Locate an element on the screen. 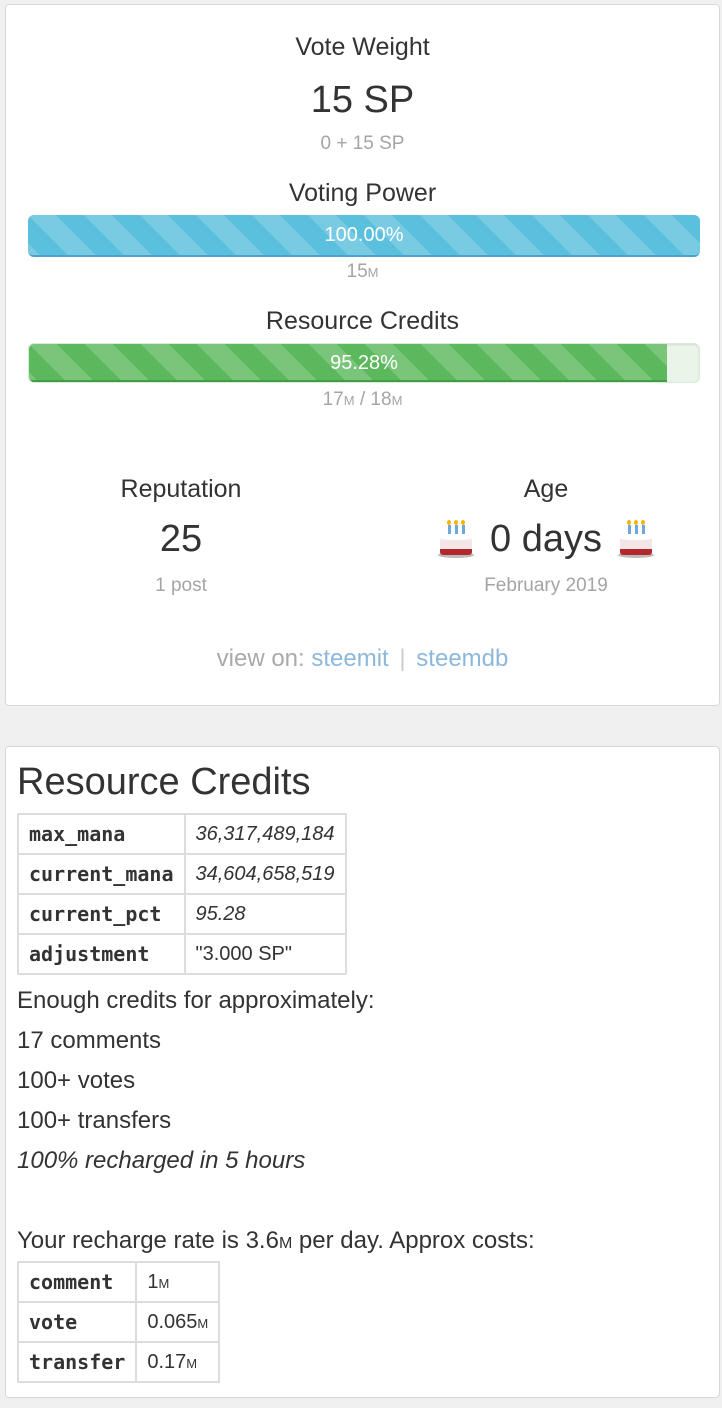 The width and height of the screenshot is (722, 1408). table-row: current_mana 34,604,658,519 is located at coordinates (182, 874).